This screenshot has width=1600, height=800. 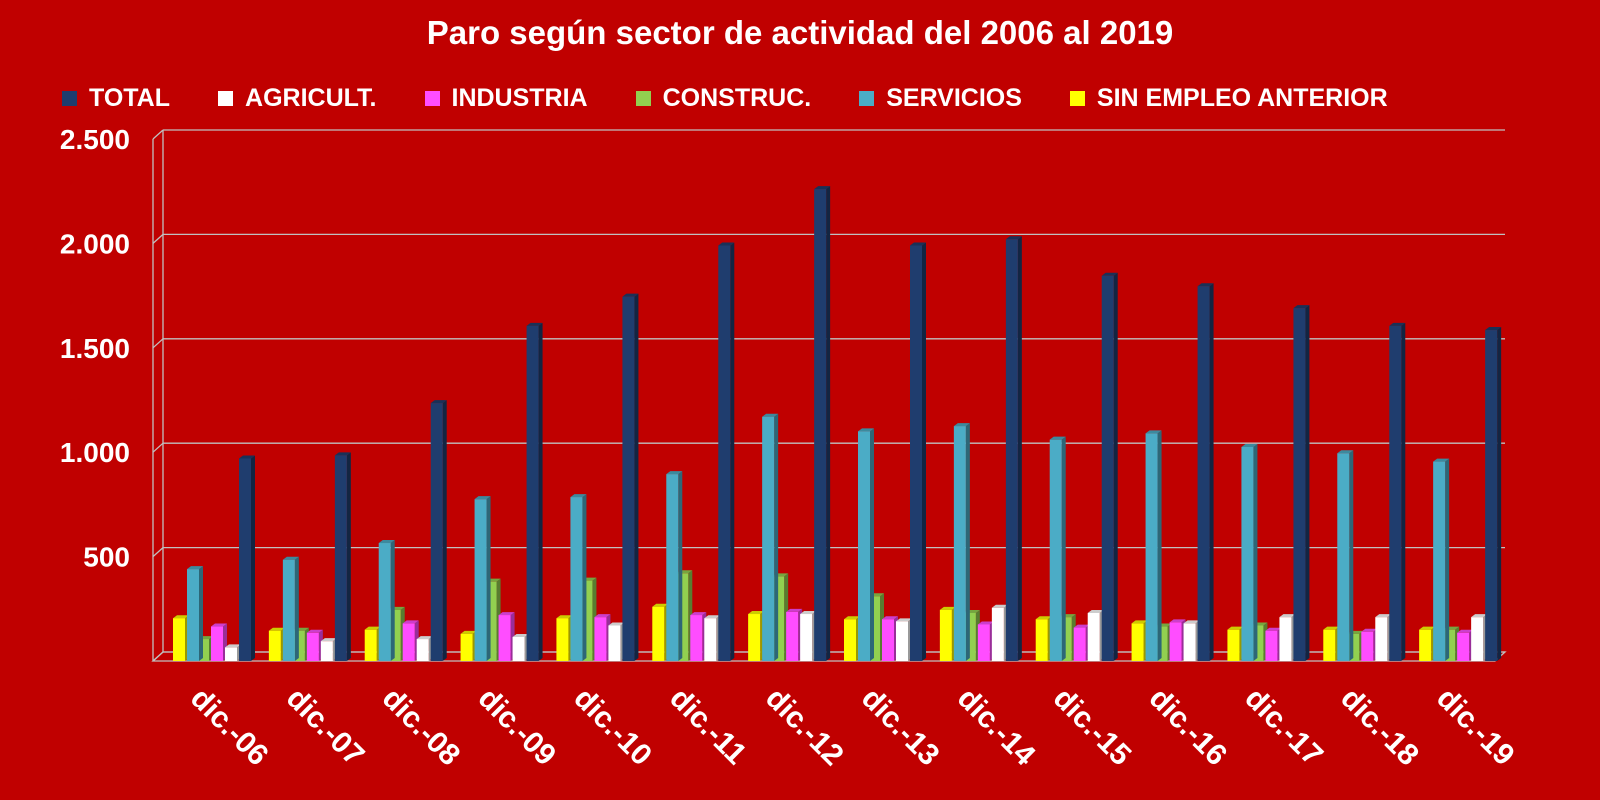 What do you see at coordinates (226, 98) in the screenshot?
I see `legend-swatch-agricultura` at bounding box center [226, 98].